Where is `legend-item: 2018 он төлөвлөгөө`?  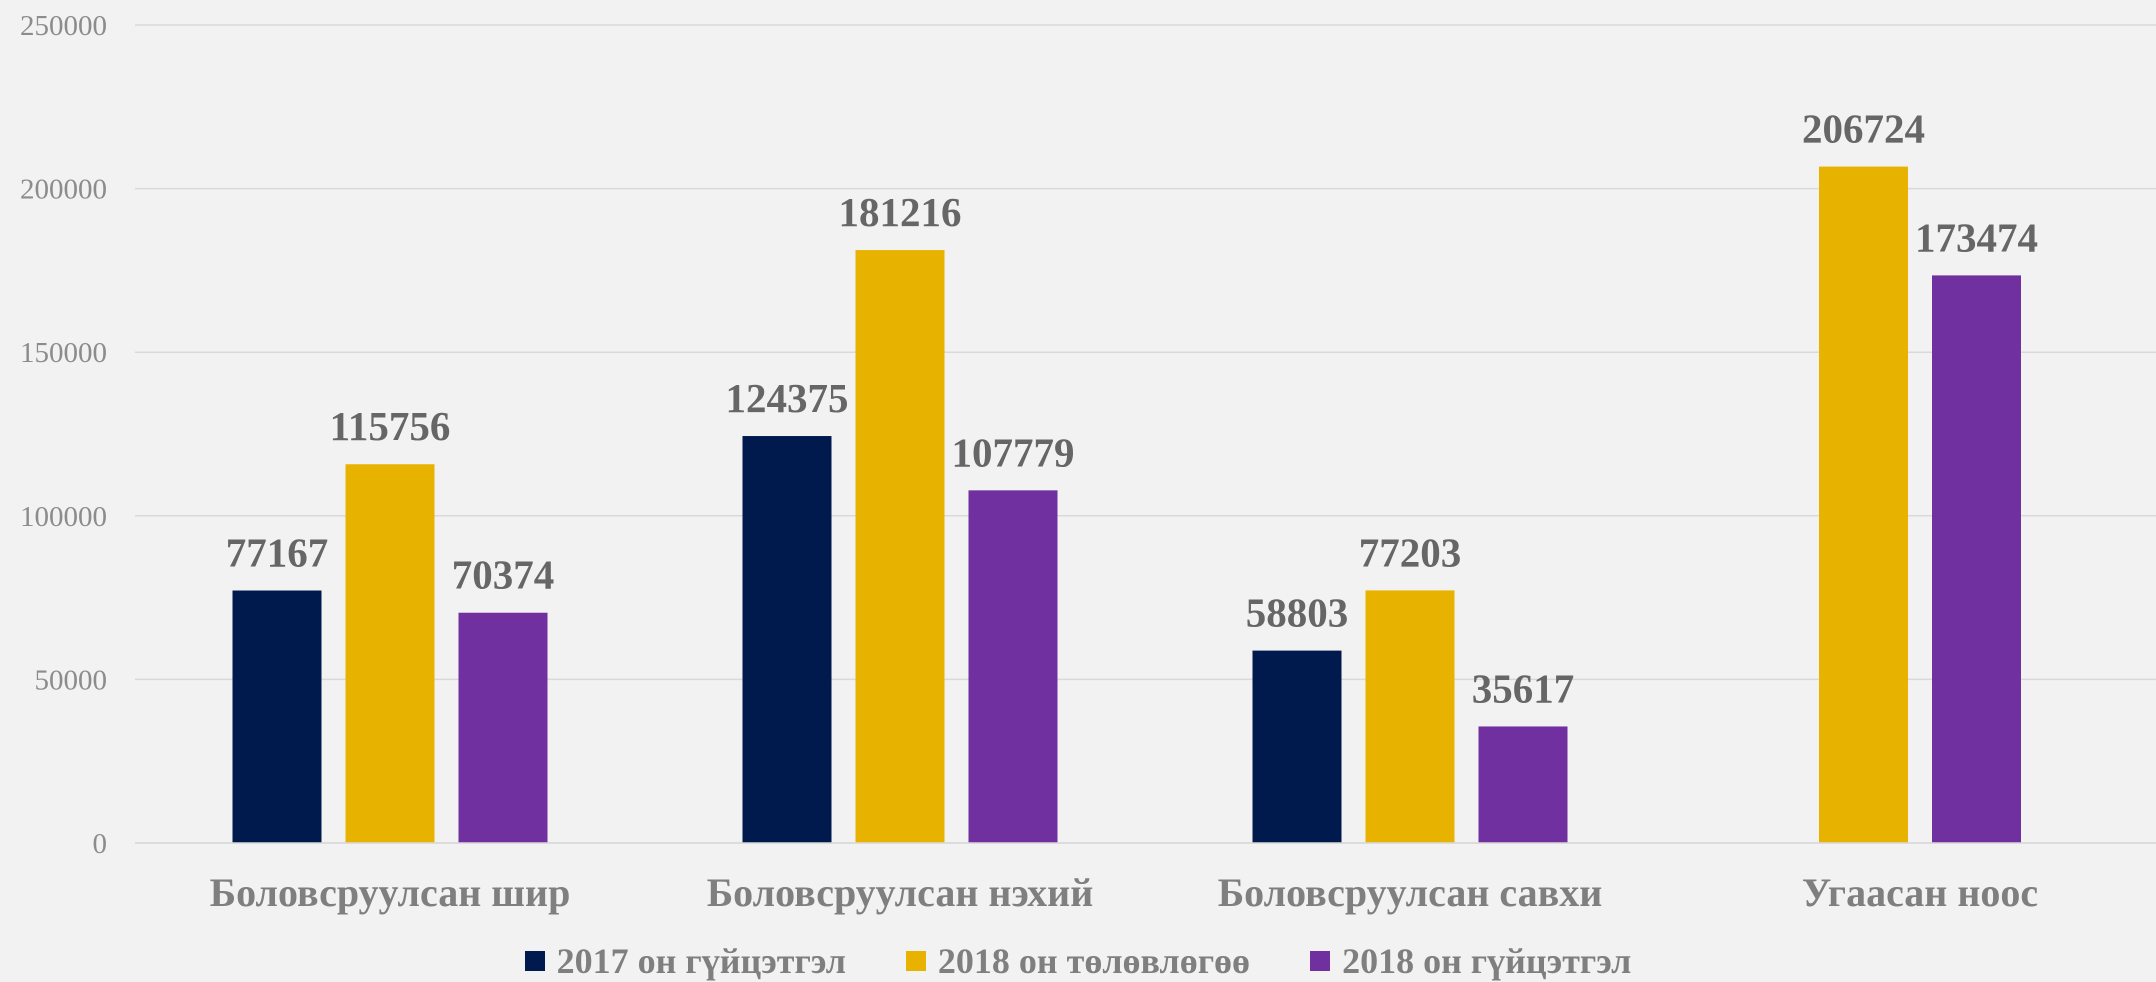 legend-item: 2018 он төлөвлөгөө is located at coordinates (1078, 961).